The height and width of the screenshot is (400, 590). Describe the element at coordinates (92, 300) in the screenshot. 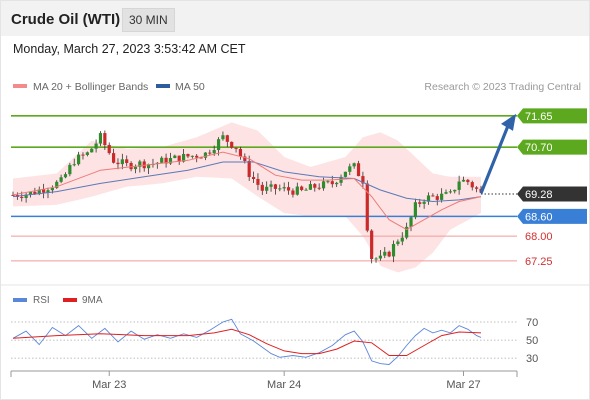

I see `legend-9ma-label: 9MA` at that location.